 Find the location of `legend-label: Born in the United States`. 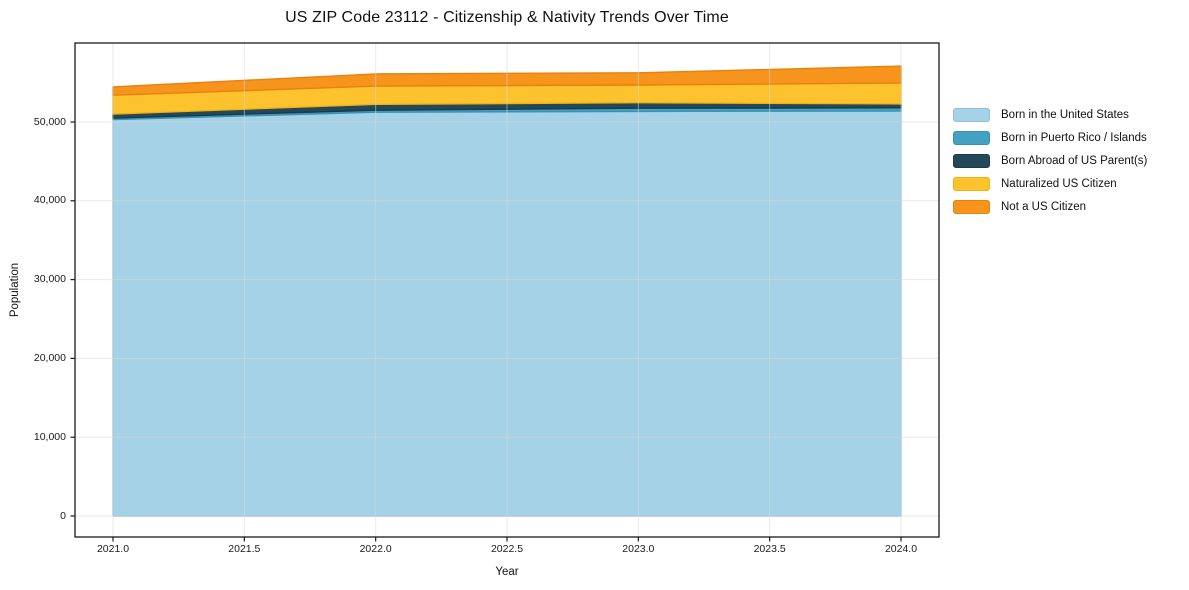

legend-label: Born in the United States is located at coordinates (1065, 114).